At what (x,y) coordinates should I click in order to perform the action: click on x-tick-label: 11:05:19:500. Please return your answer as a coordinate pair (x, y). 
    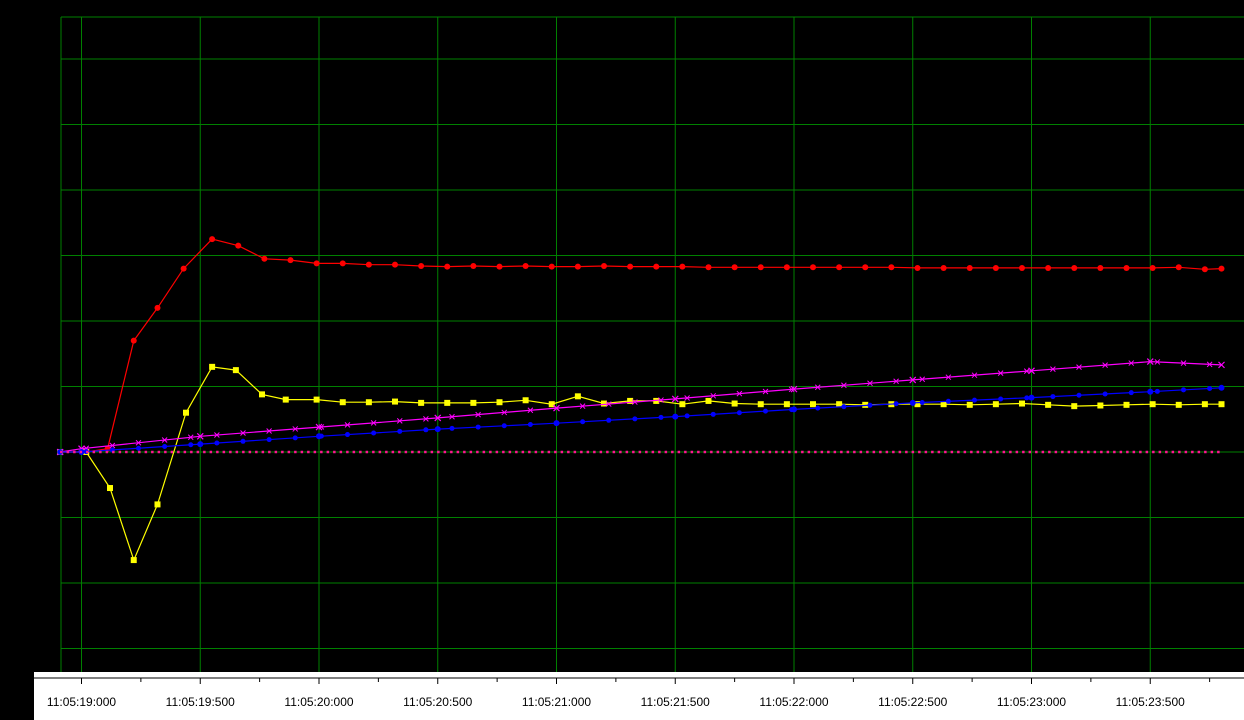
    Looking at the image, I should click on (201, 702).